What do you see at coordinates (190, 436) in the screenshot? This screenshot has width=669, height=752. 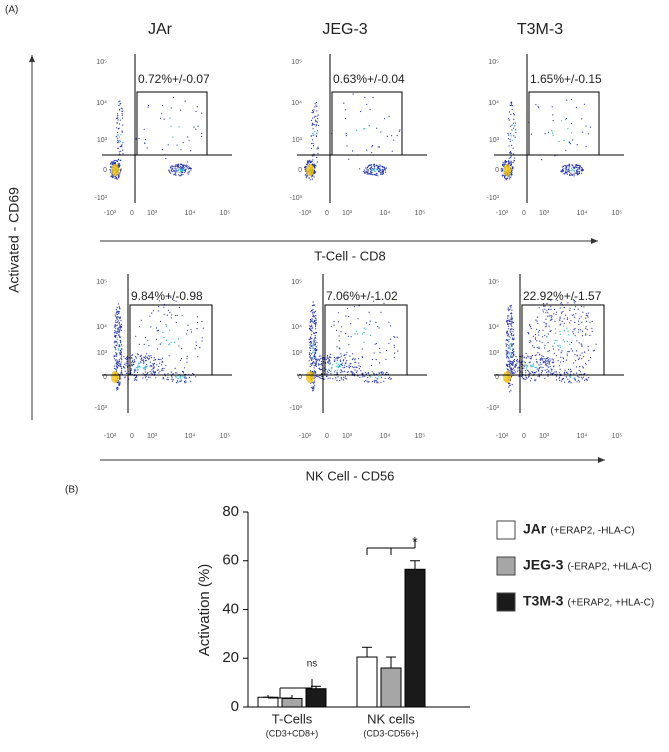 I see `x-tick-label: 10⁴` at bounding box center [190, 436].